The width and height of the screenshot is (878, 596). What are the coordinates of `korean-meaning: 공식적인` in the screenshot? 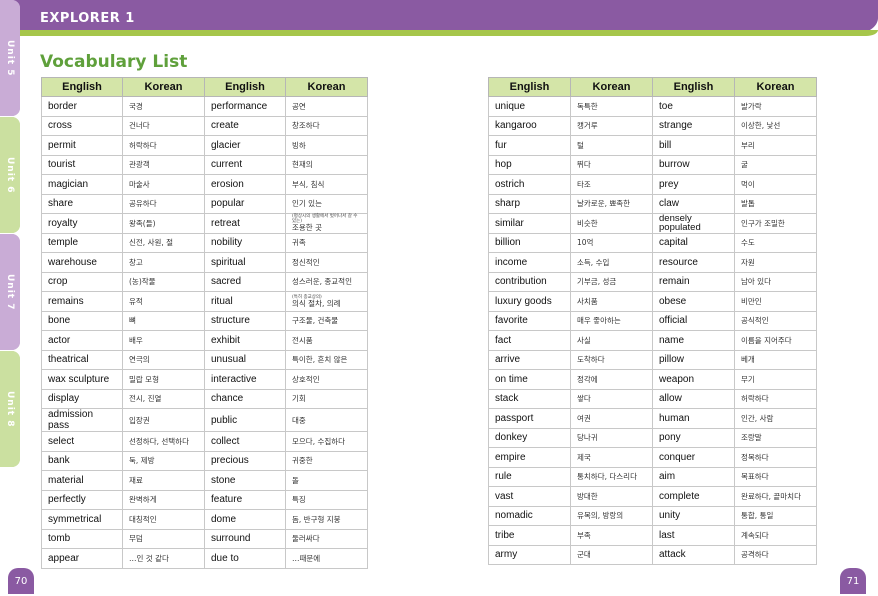 It's located at (775, 320).